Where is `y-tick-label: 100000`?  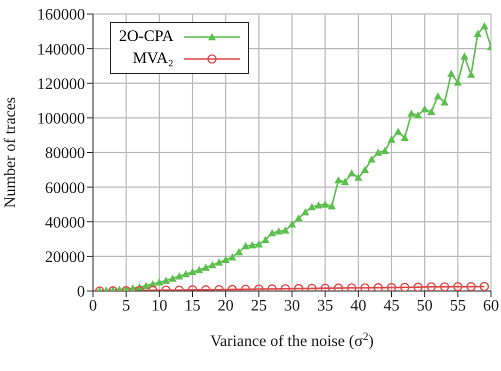 y-tick-label: 100000 is located at coordinates (61, 119).